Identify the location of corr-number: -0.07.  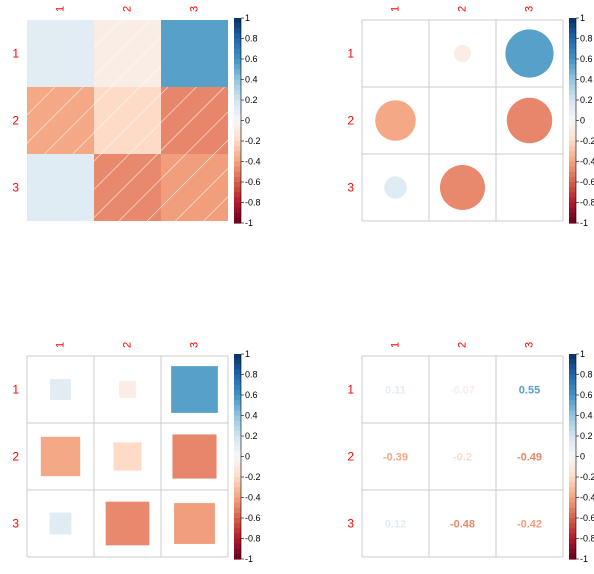
(462, 391).